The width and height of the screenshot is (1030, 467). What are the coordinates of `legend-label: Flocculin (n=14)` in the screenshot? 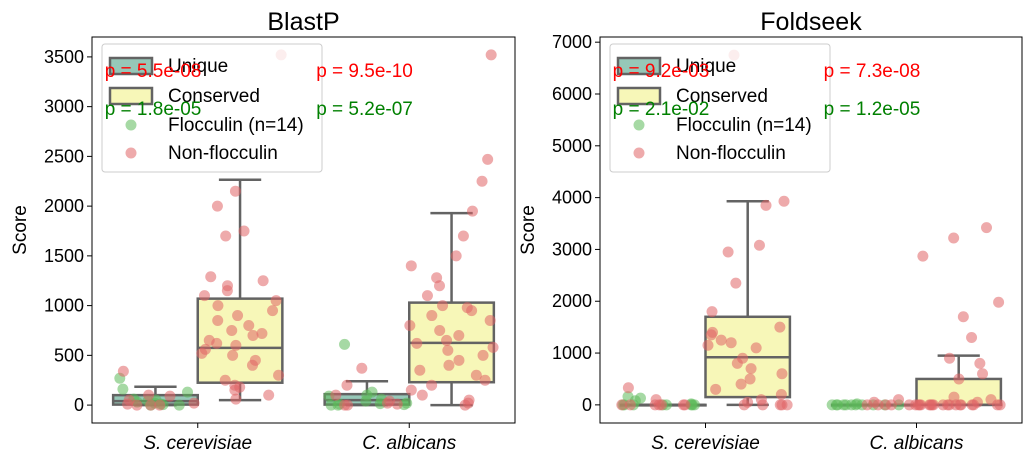 It's located at (236, 125).